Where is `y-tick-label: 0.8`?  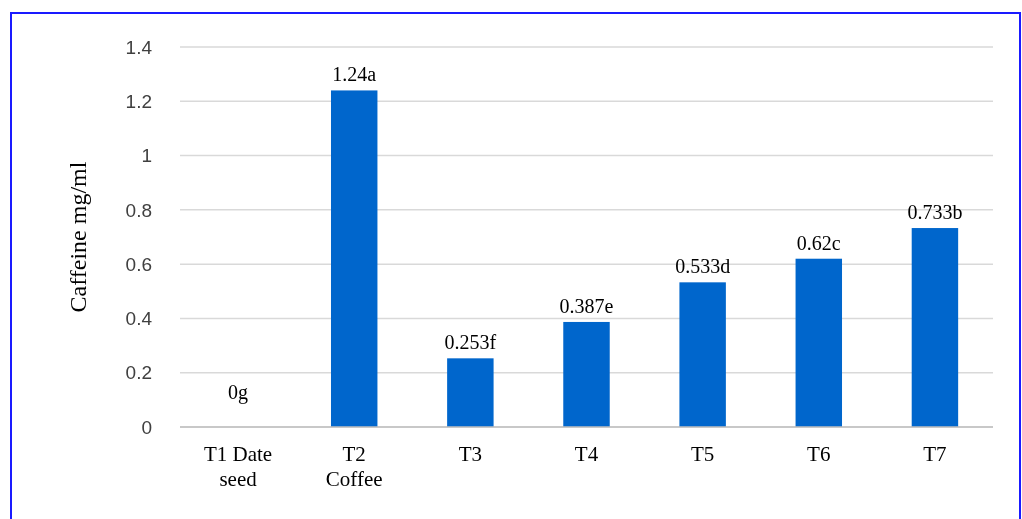
y-tick-label: 0.8 is located at coordinates (138, 210).